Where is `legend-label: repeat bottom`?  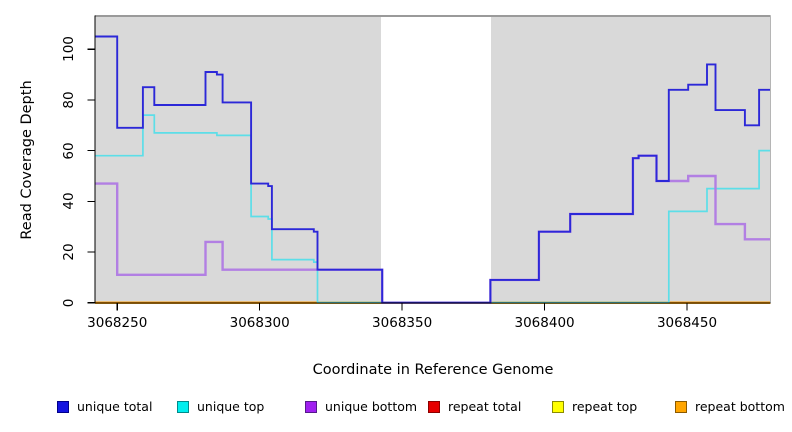 legend-label: repeat bottom is located at coordinates (740, 406).